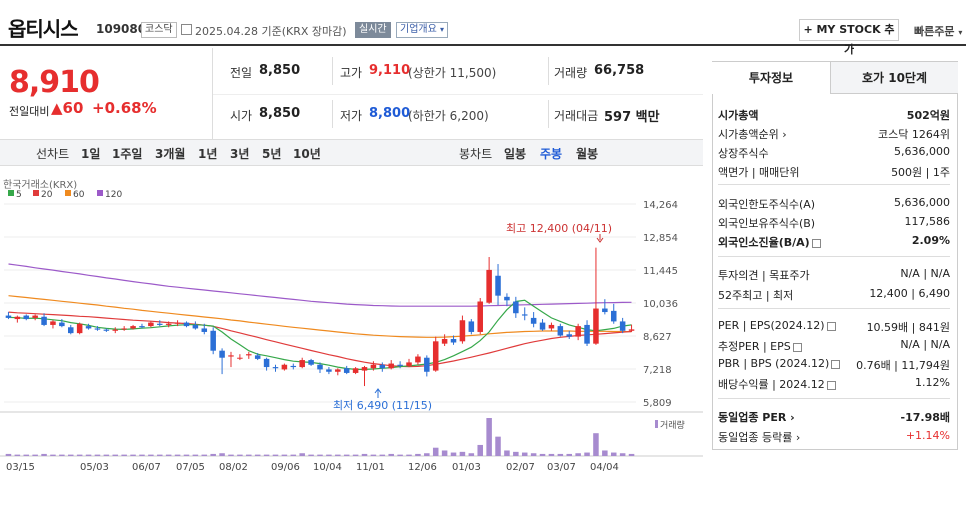  Describe the element at coordinates (67, 108) in the screenshot. I see `change-value: ▲60` at that location.